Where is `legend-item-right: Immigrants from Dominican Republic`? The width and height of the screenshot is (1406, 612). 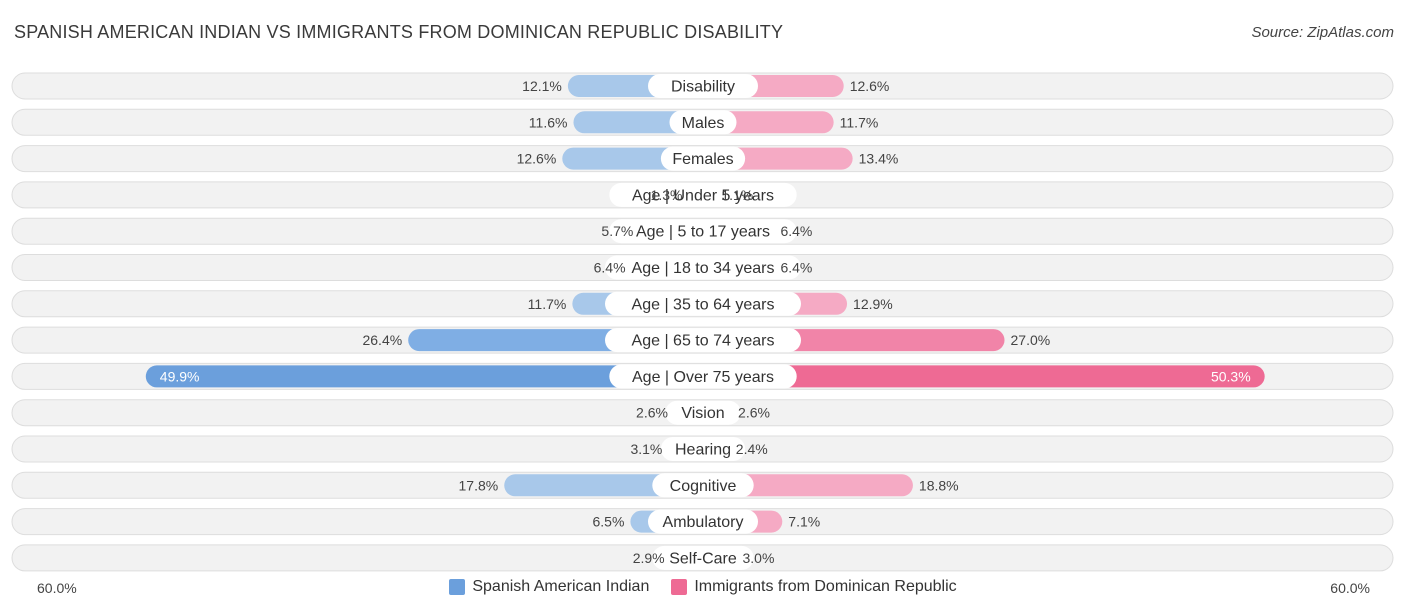
legend-item-right: Immigrants from Dominican Republic is located at coordinates (814, 587).